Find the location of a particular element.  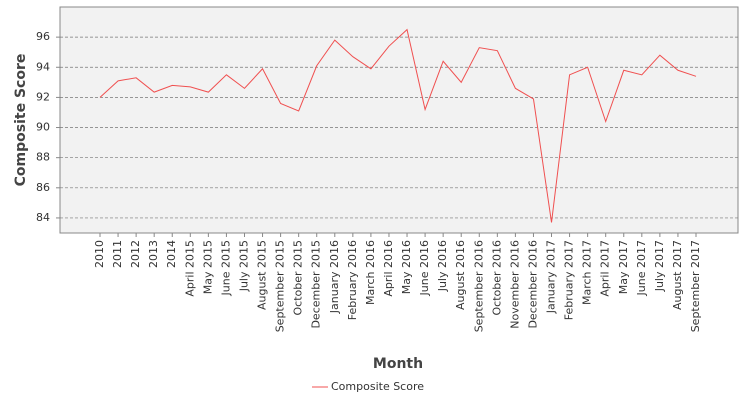

y-tick-label: 86 is located at coordinates (43, 187).